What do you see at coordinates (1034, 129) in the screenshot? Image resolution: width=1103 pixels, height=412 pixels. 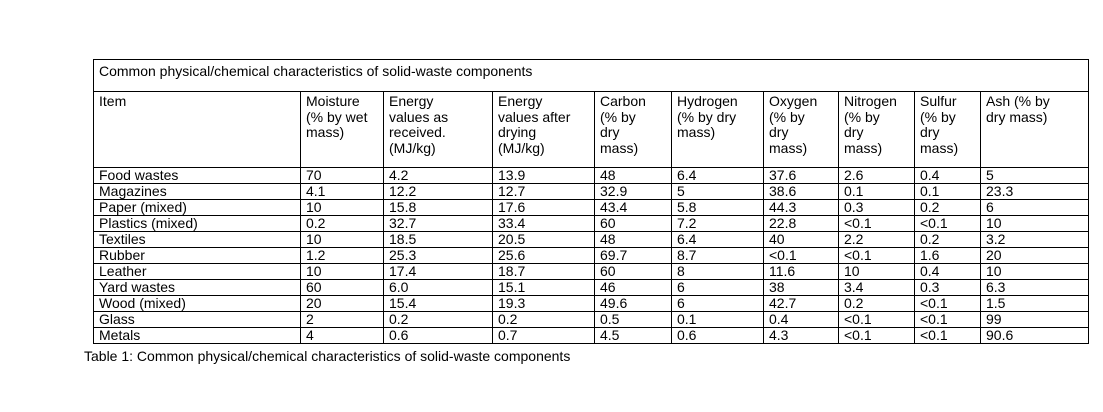 I see `column-header: Ash (% by dry mass)` at bounding box center [1034, 129].